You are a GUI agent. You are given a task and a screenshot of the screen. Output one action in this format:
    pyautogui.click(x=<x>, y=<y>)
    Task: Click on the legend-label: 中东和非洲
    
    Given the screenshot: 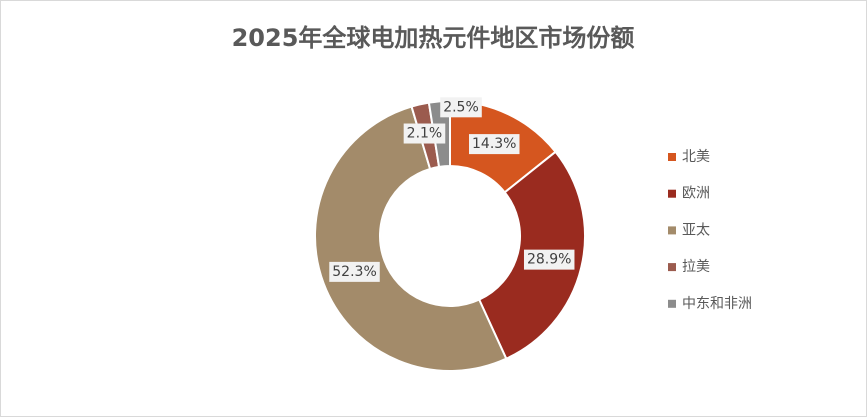 What is the action you would take?
    pyautogui.click(x=717, y=304)
    